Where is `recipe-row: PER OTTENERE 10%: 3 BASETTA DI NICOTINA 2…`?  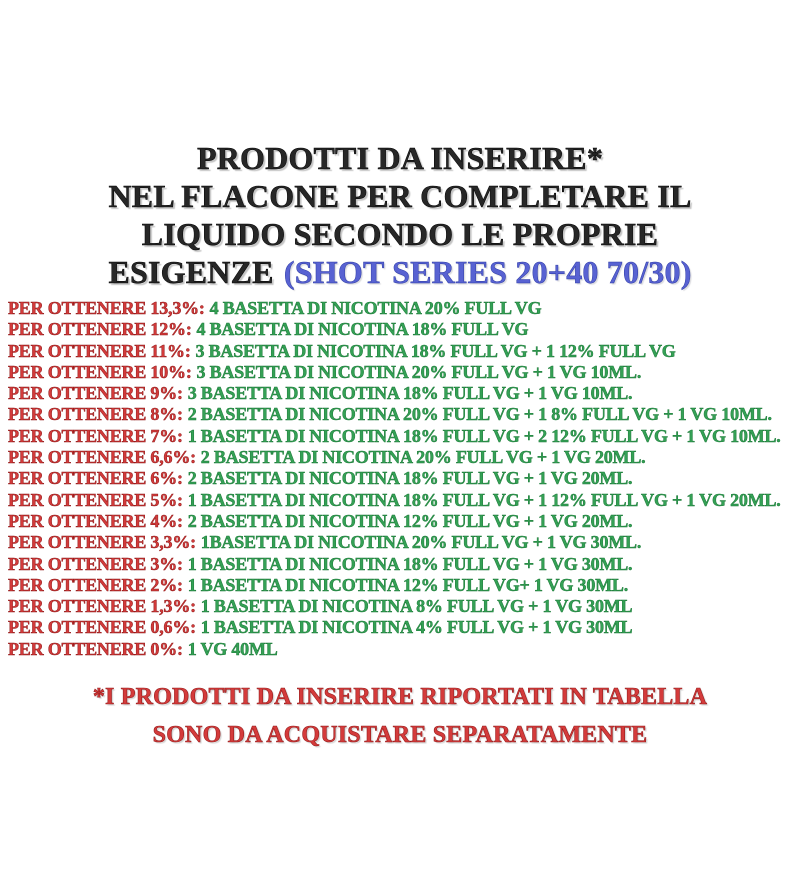
recipe-row: PER OTTENERE 10%: 3 BASETTA DI NICOTINA 2… is located at coordinates (394, 372).